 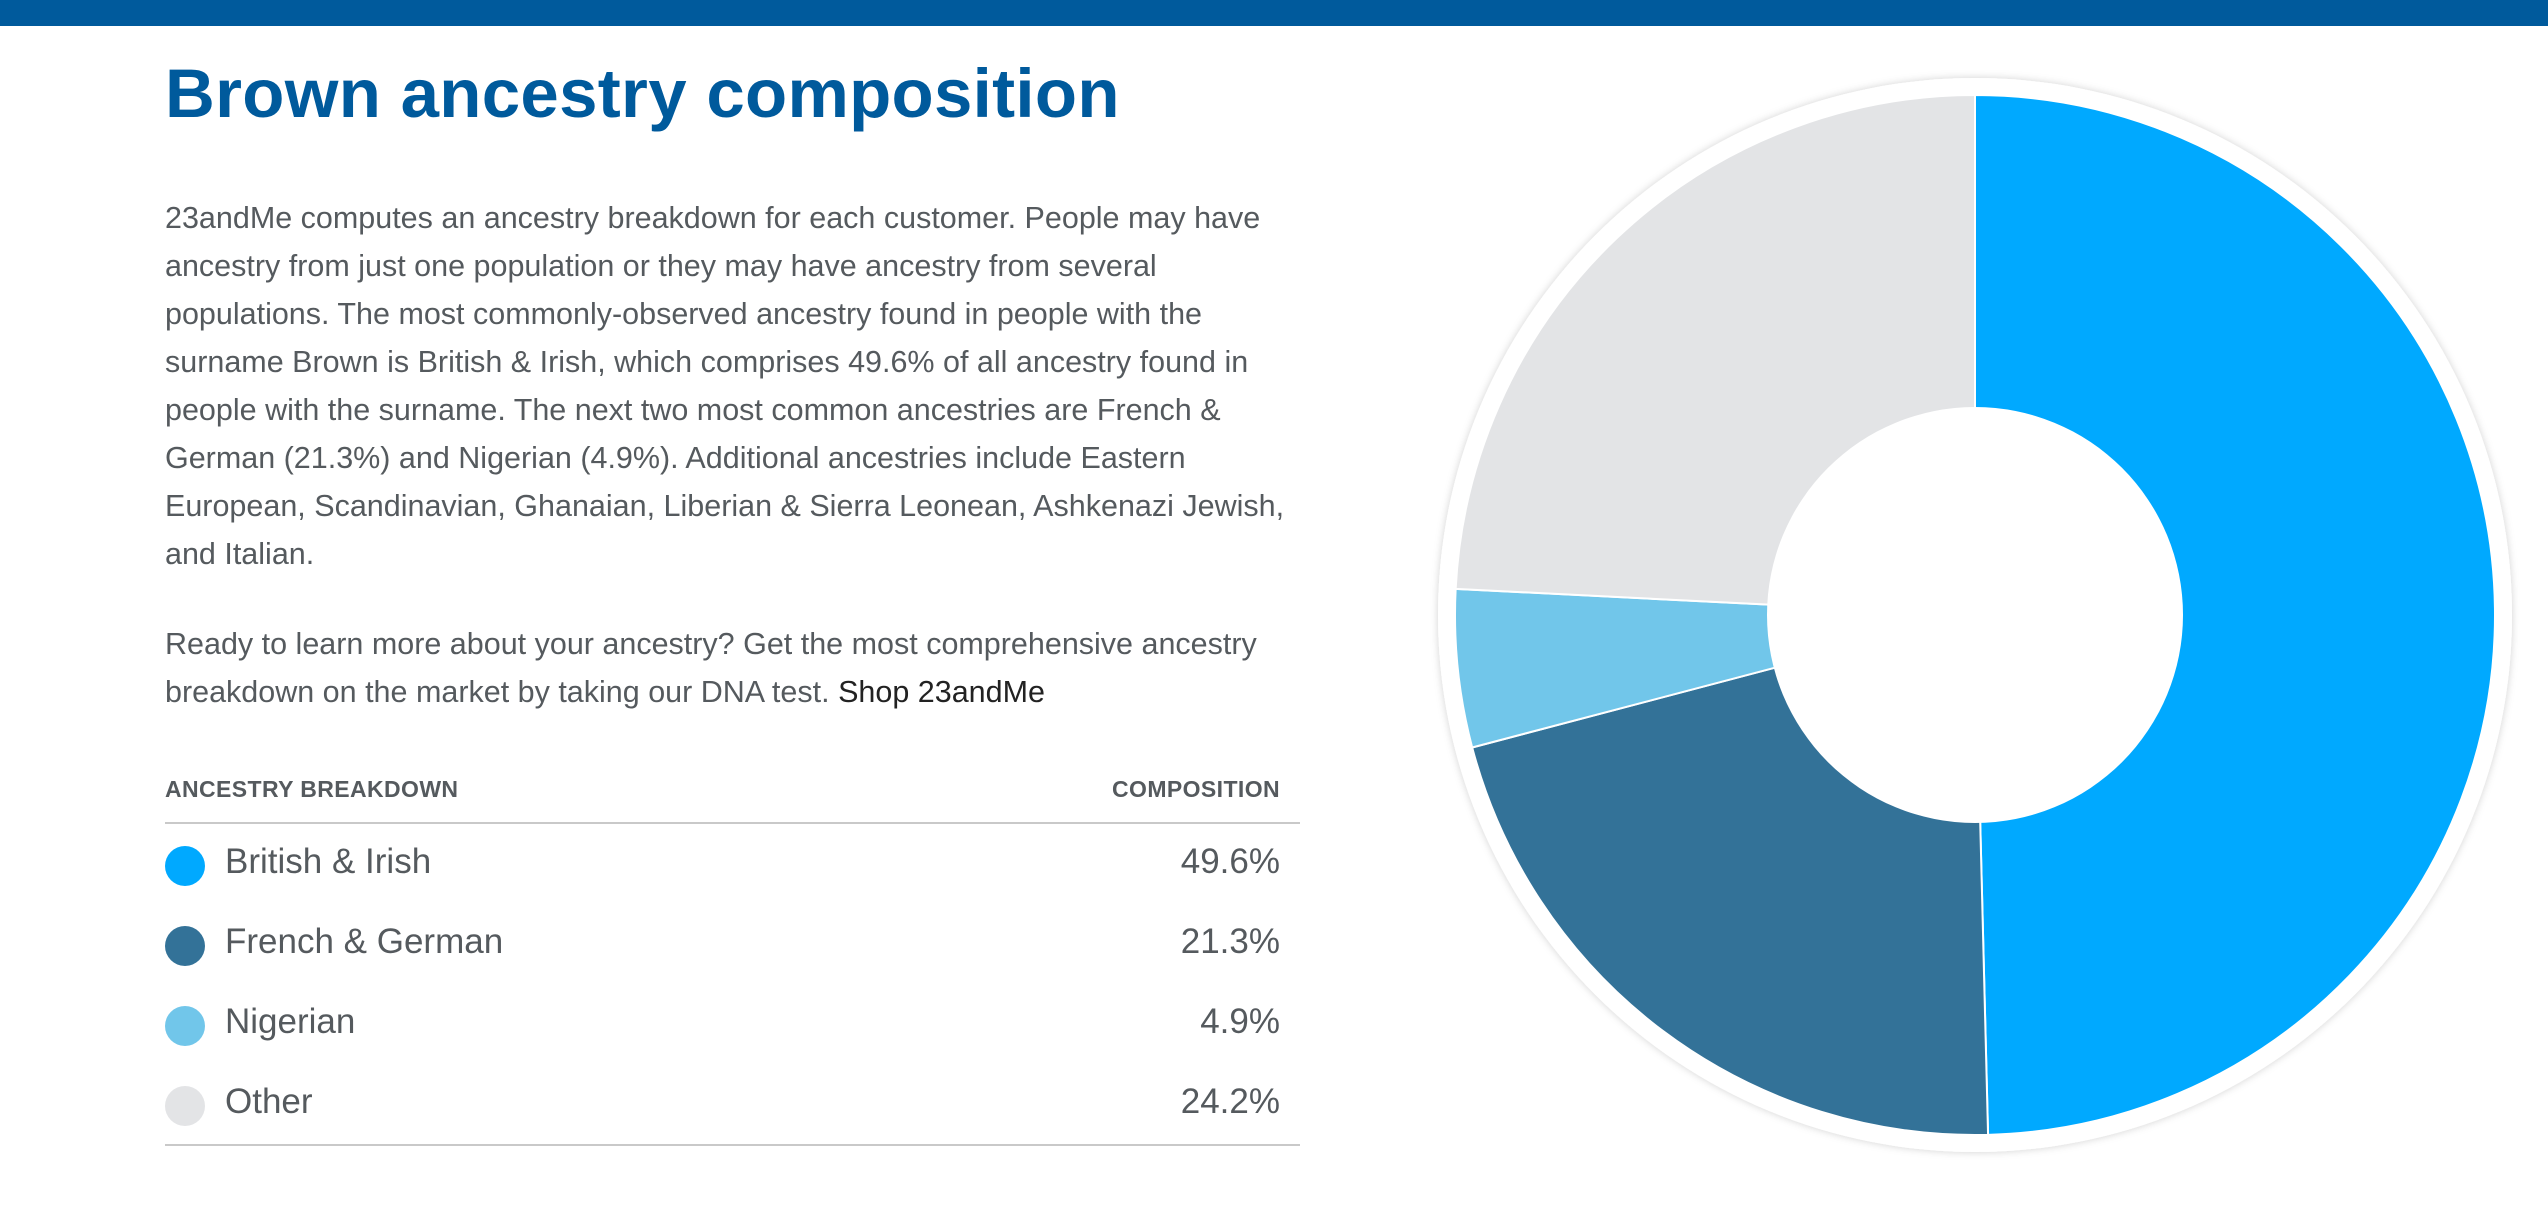 I want to click on table-row: French & German 21.3%, so click(x=732, y=944).